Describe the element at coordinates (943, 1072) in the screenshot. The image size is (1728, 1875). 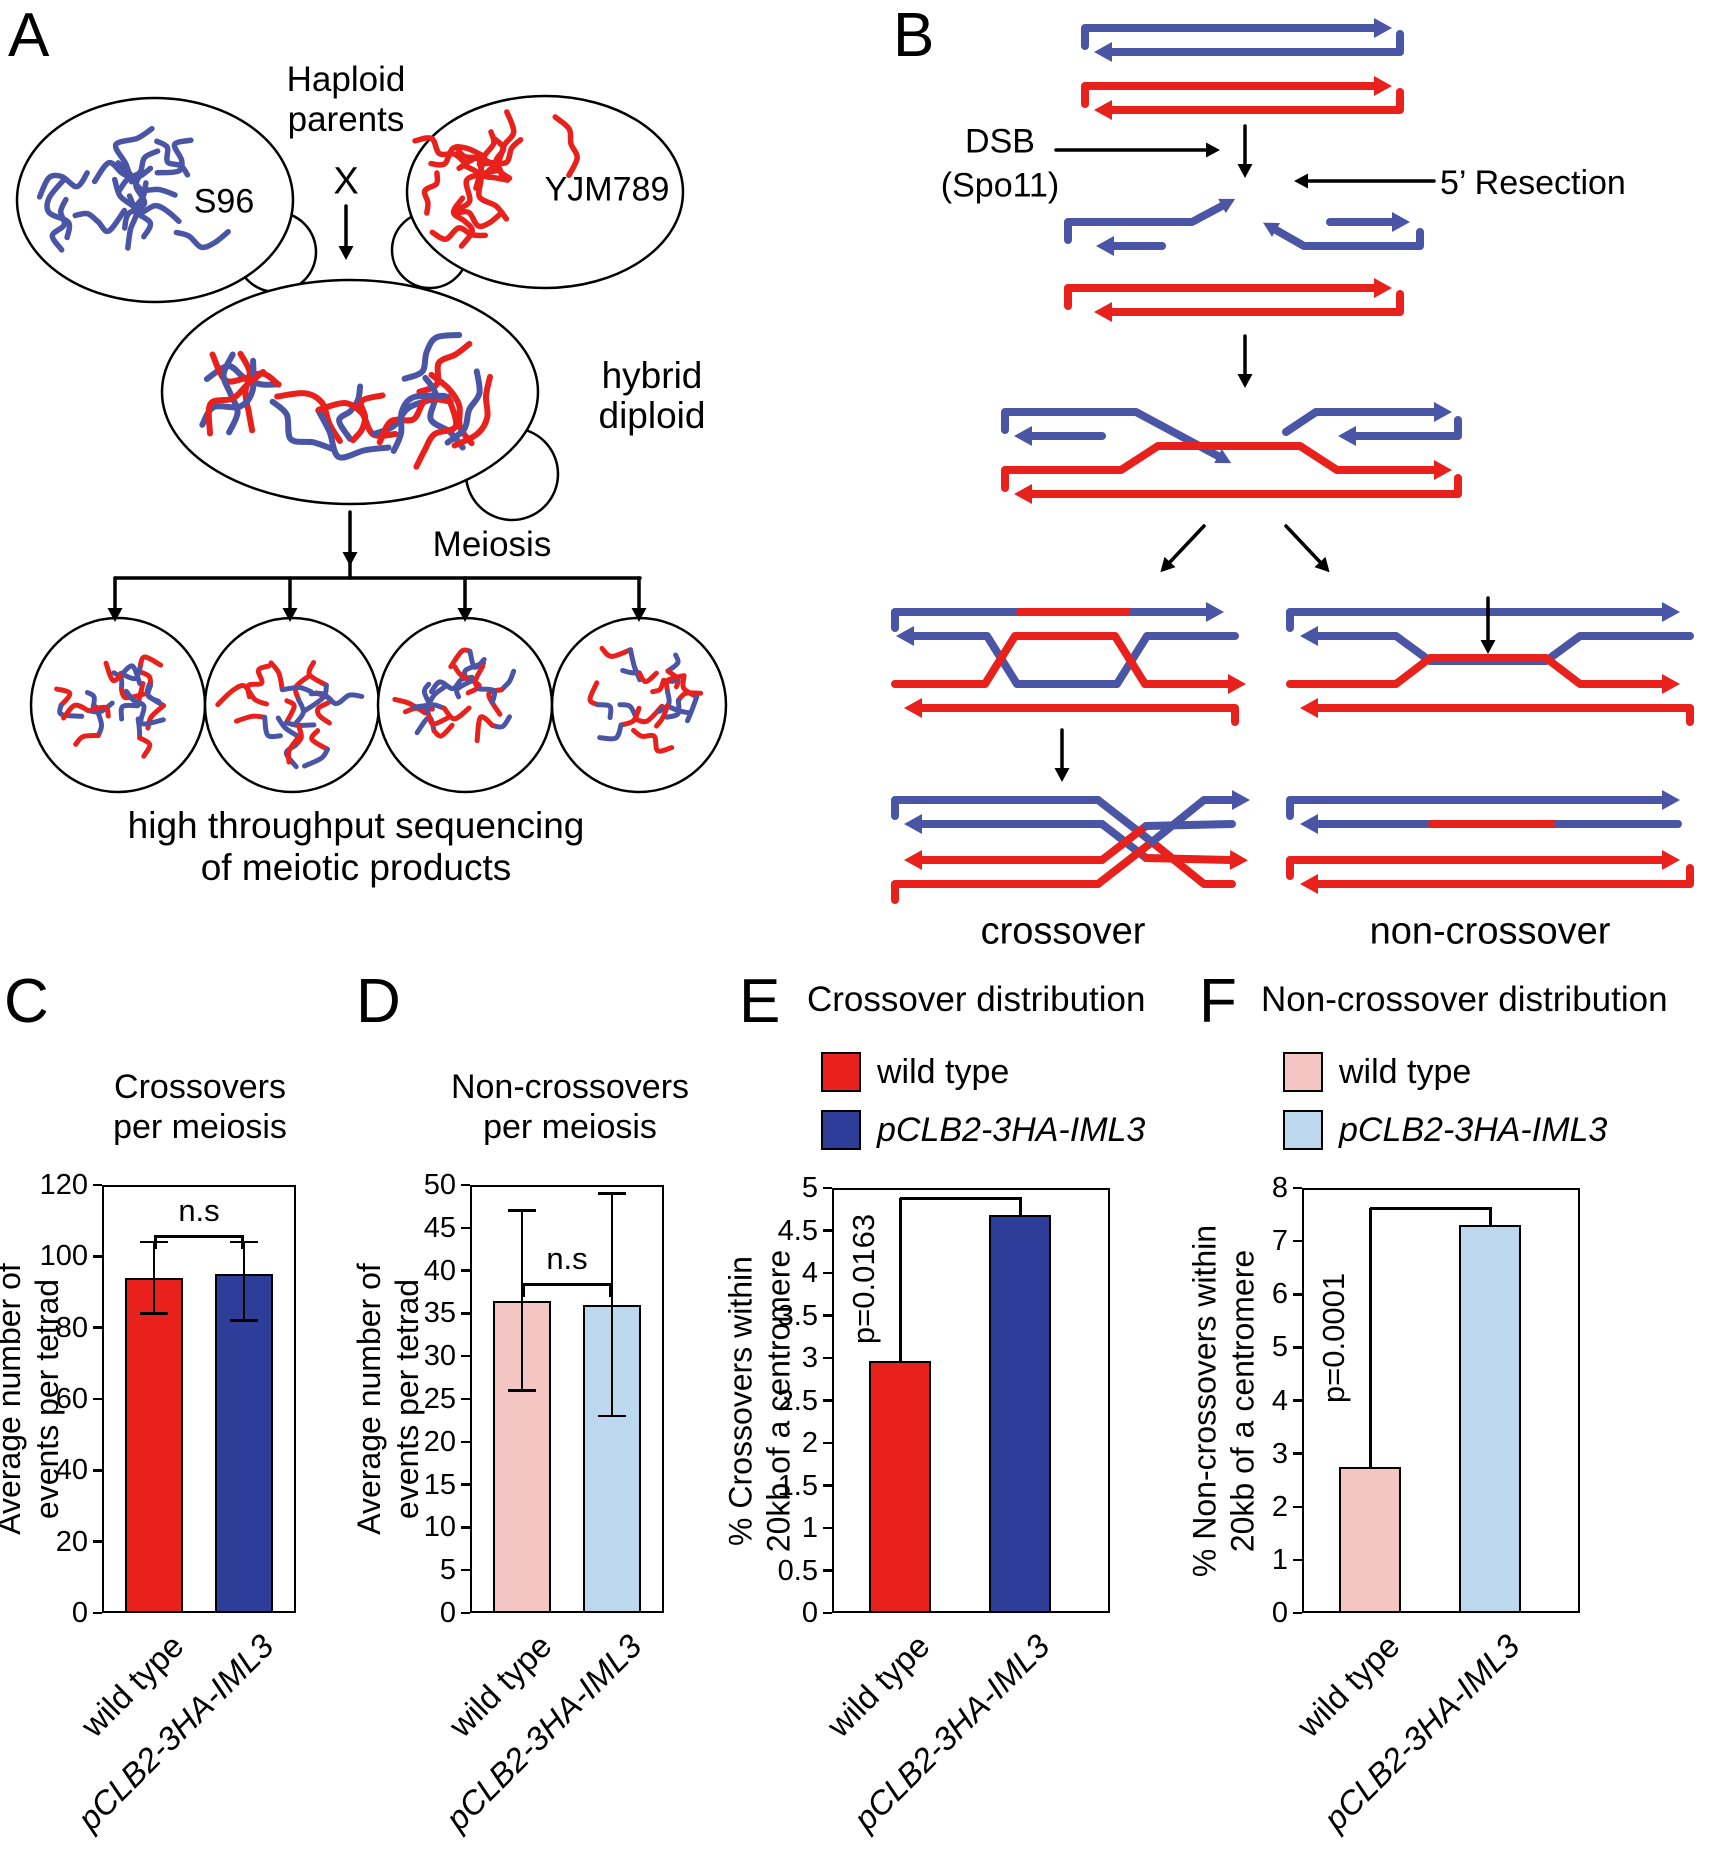
I see `legend-label: wild type` at that location.